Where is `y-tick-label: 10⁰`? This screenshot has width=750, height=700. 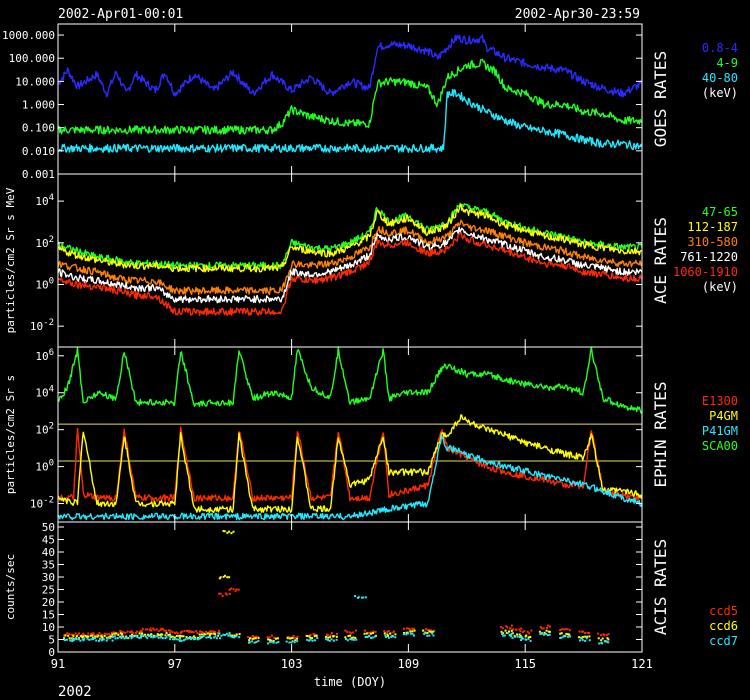 y-tick-label: 10⁰ is located at coordinates (44, 283).